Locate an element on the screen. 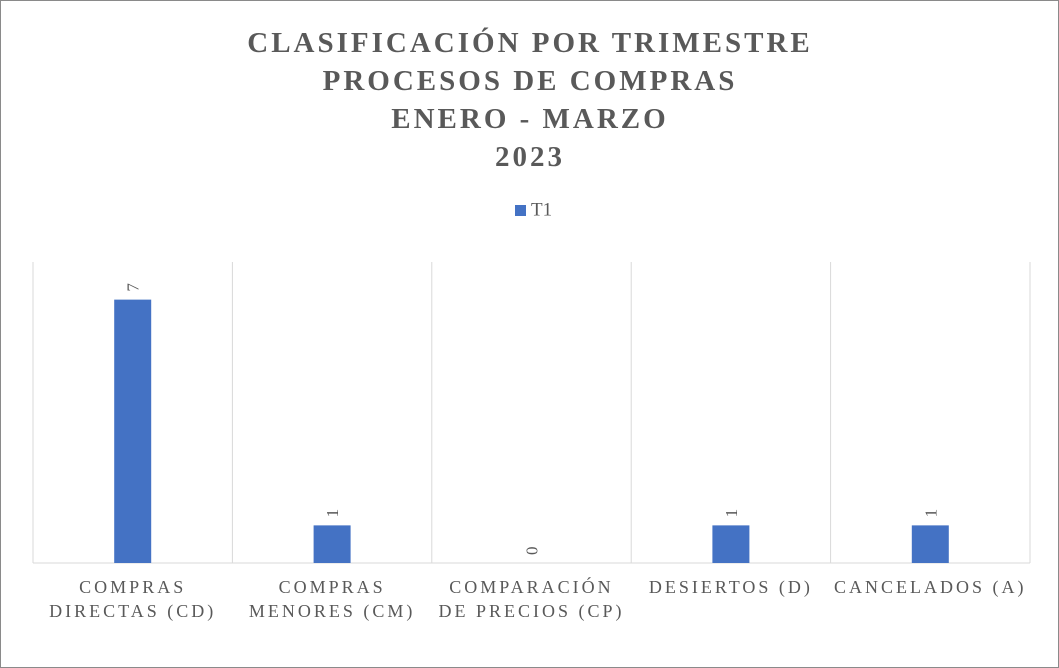 The height and width of the screenshot is (668, 1059). x-tick-label: COMPARACIÓN DE PRECIOS (CP) is located at coordinates (531, 599).